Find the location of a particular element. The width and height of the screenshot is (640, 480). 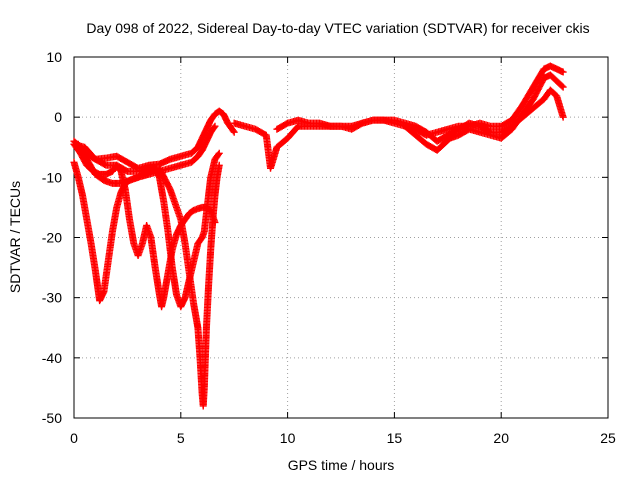

x-axis-label: GPS time / hours is located at coordinates (341, 465).